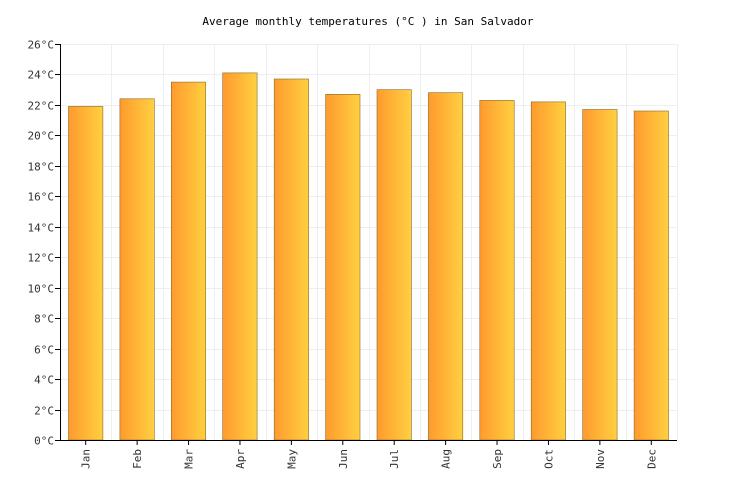 The image size is (736, 500). What do you see at coordinates (343, 459) in the screenshot?
I see `x-tick-label: Jun` at bounding box center [343, 459].